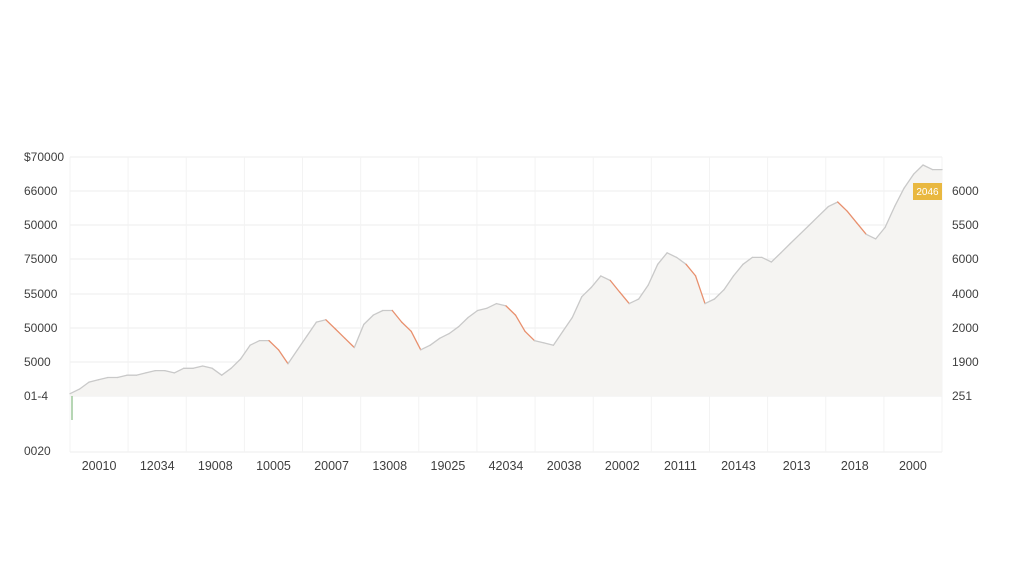  Describe the element at coordinates (41, 294) in the screenshot. I see `y-left-tick-label: 55000` at that location.